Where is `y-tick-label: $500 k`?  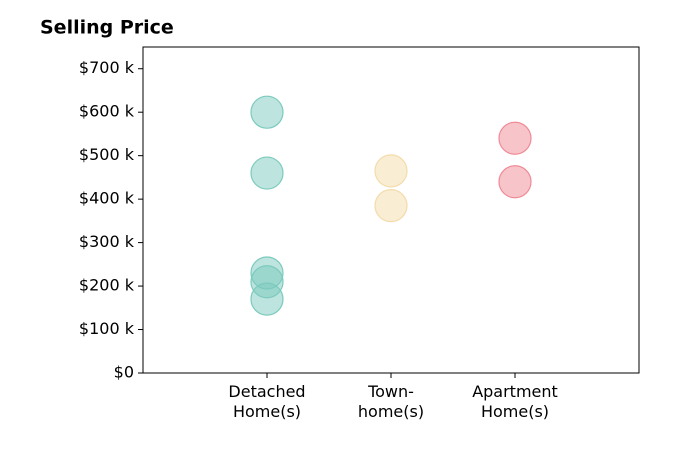
y-tick-label: $500 k is located at coordinates (107, 154).